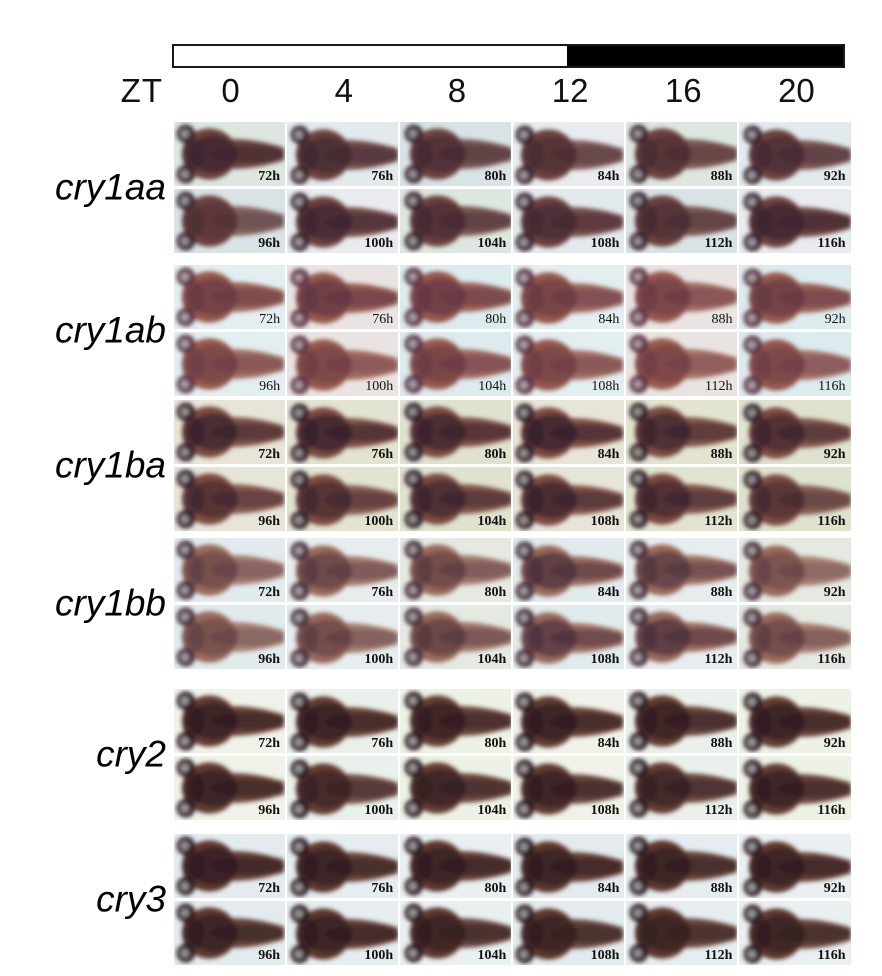 This screenshot has height=976, width=882. Describe the element at coordinates (382, 176) in the screenshot. I see `timepoint-label: 76h` at that location.